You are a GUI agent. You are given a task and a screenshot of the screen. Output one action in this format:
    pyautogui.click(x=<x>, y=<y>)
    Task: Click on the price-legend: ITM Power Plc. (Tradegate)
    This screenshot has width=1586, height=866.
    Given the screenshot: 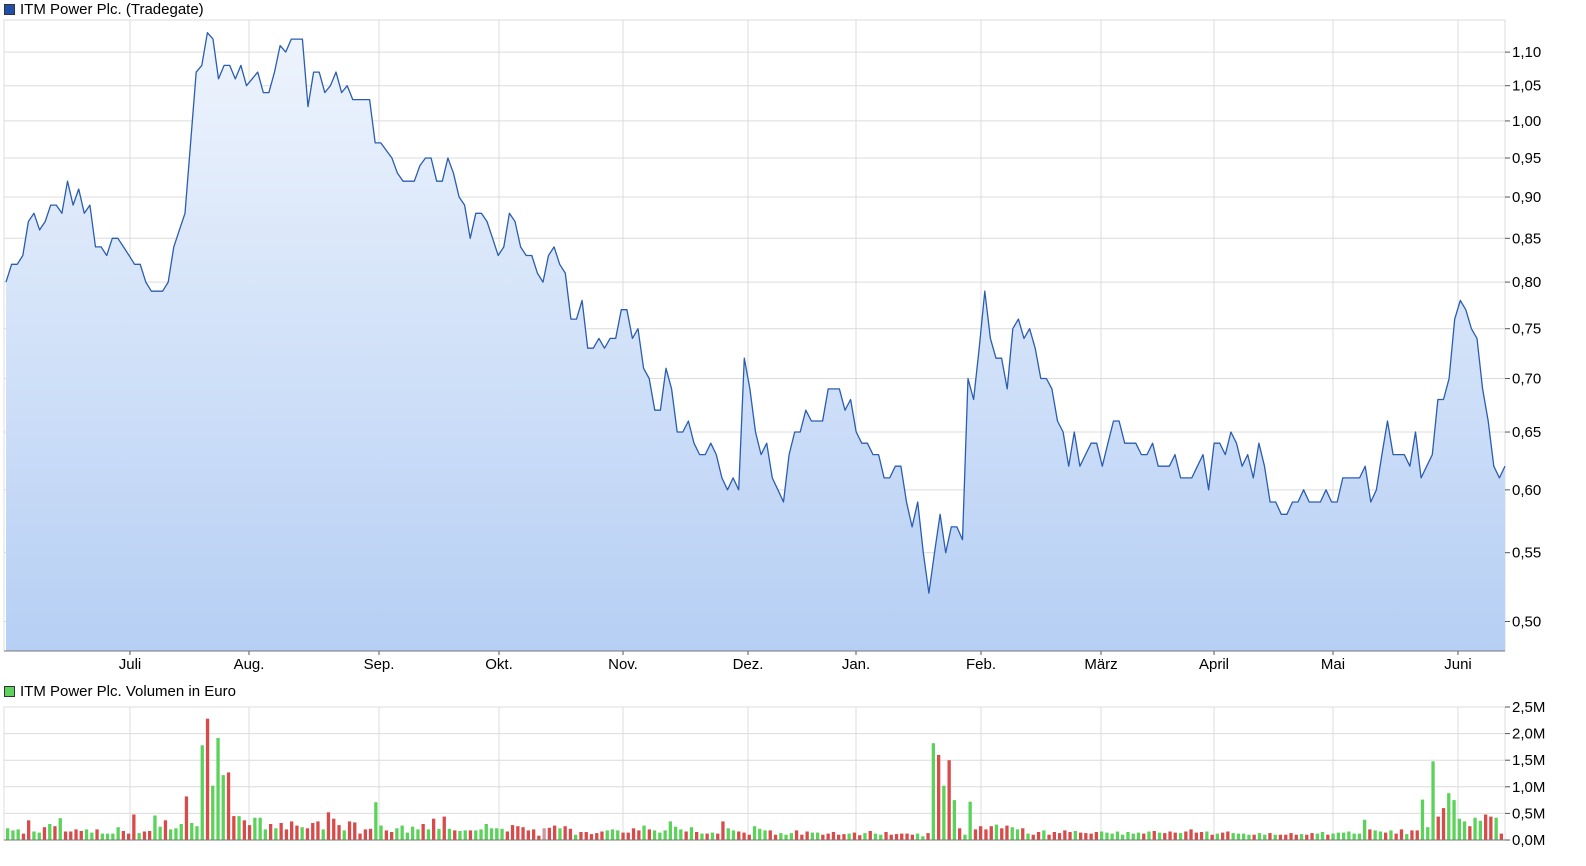 What is the action you would take?
    pyautogui.click(x=104, y=9)
    